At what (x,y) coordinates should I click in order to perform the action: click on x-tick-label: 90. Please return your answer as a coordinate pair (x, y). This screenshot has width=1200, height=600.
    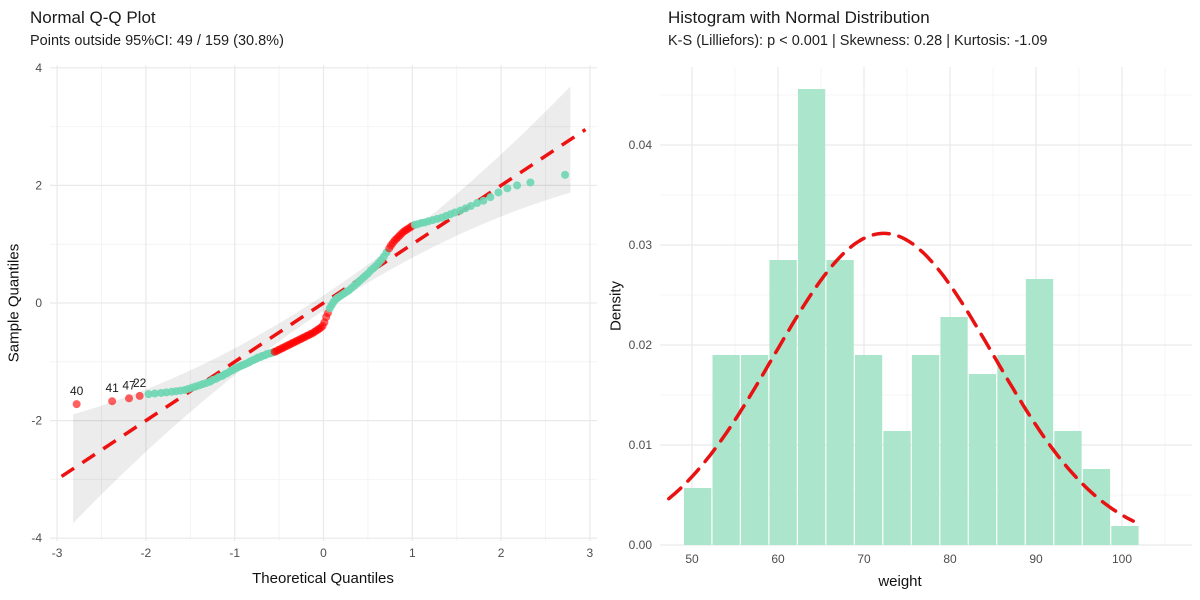
    Looking at the image, I should click on (1036, 559).